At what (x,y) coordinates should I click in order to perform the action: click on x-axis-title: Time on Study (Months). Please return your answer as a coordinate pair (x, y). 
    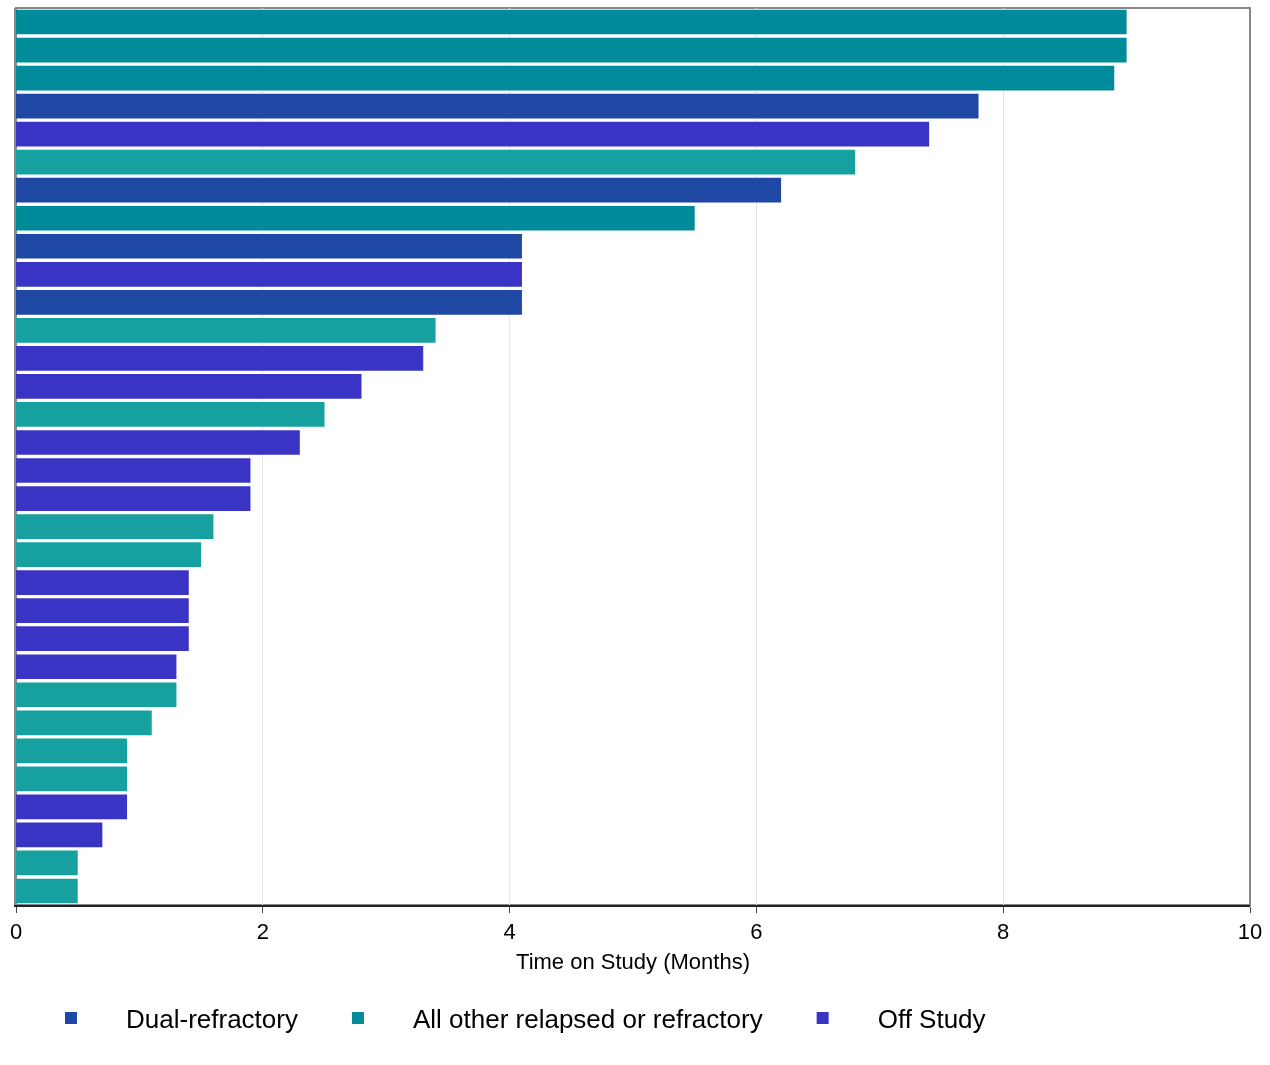
    Looking at the image, I should click on (633, 961).